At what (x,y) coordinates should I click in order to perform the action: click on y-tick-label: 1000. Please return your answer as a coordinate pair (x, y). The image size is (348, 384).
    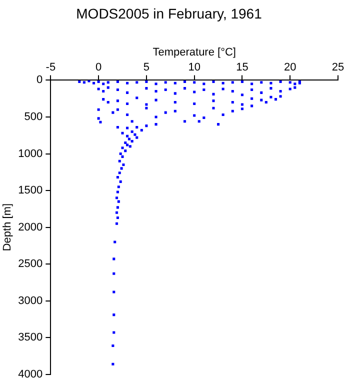
    Looking at the image, I should click on (30, 154).